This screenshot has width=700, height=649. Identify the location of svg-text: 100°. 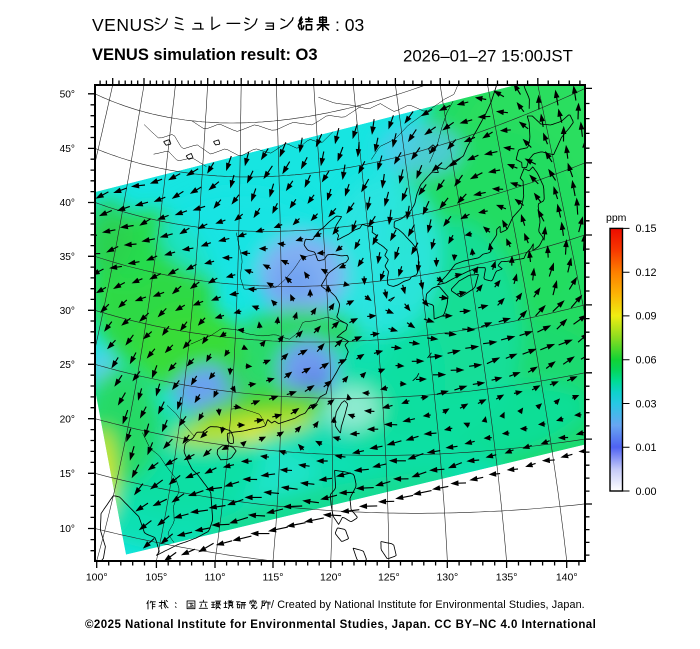
(97, 578).